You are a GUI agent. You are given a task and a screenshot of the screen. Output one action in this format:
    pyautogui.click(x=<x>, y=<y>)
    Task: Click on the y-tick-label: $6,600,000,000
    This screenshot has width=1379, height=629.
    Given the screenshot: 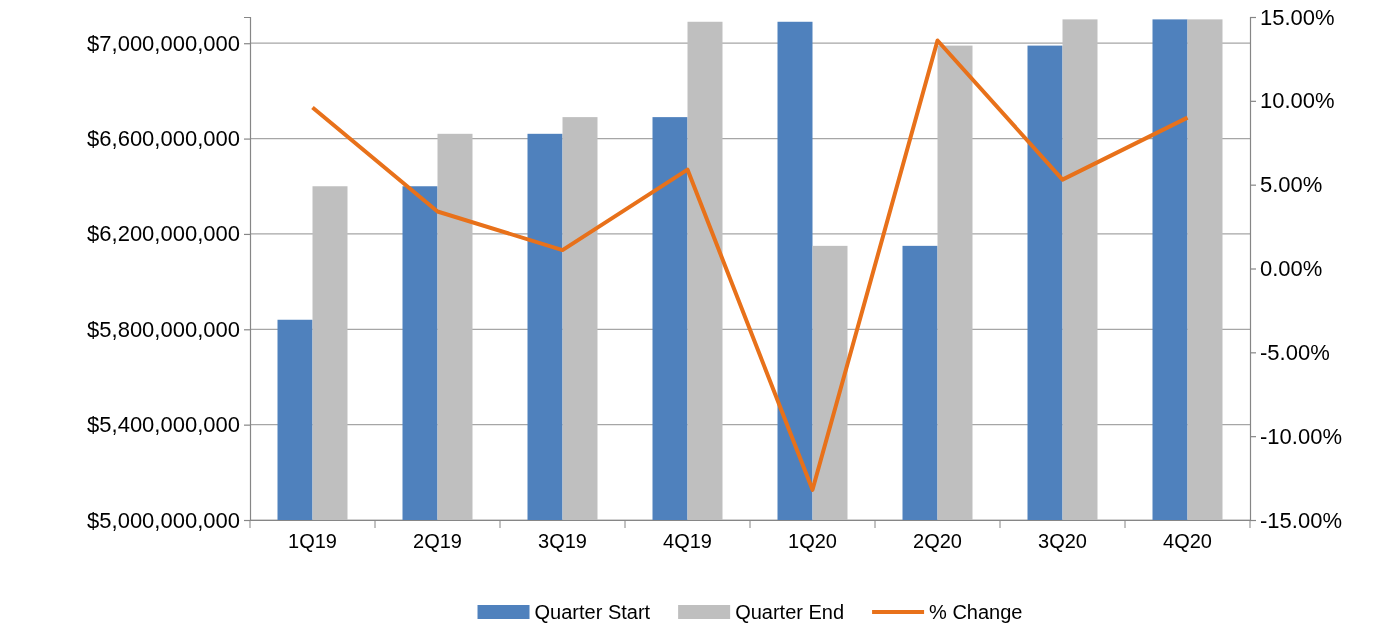 What is the action you would take?
    pyautogui.click(x=163, y=139)
    